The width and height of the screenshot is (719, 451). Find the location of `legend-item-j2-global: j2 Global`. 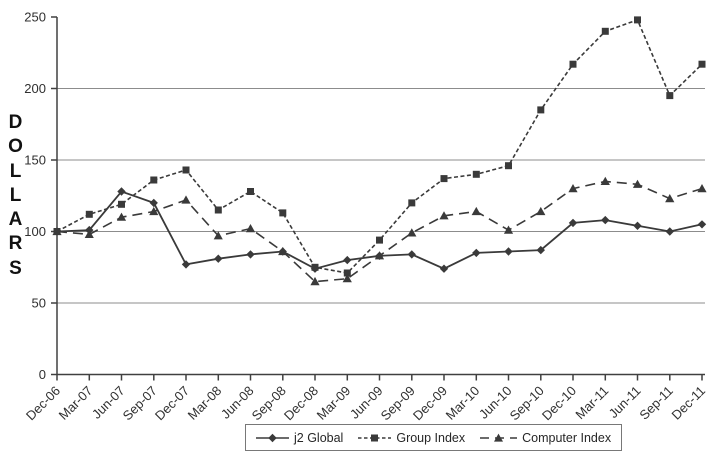

legend-item-j2-global: j2 Global is located at coordinates (299, 438).